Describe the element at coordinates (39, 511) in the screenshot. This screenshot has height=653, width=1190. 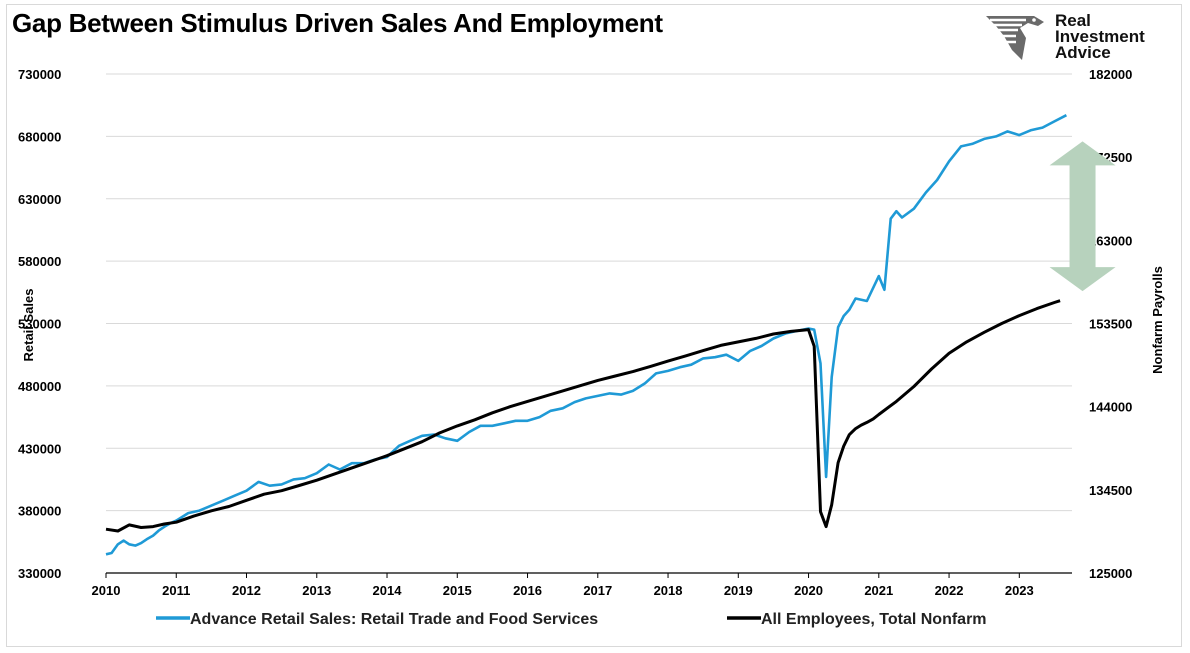
I see `y-left-tick-label: 380000` at that location.